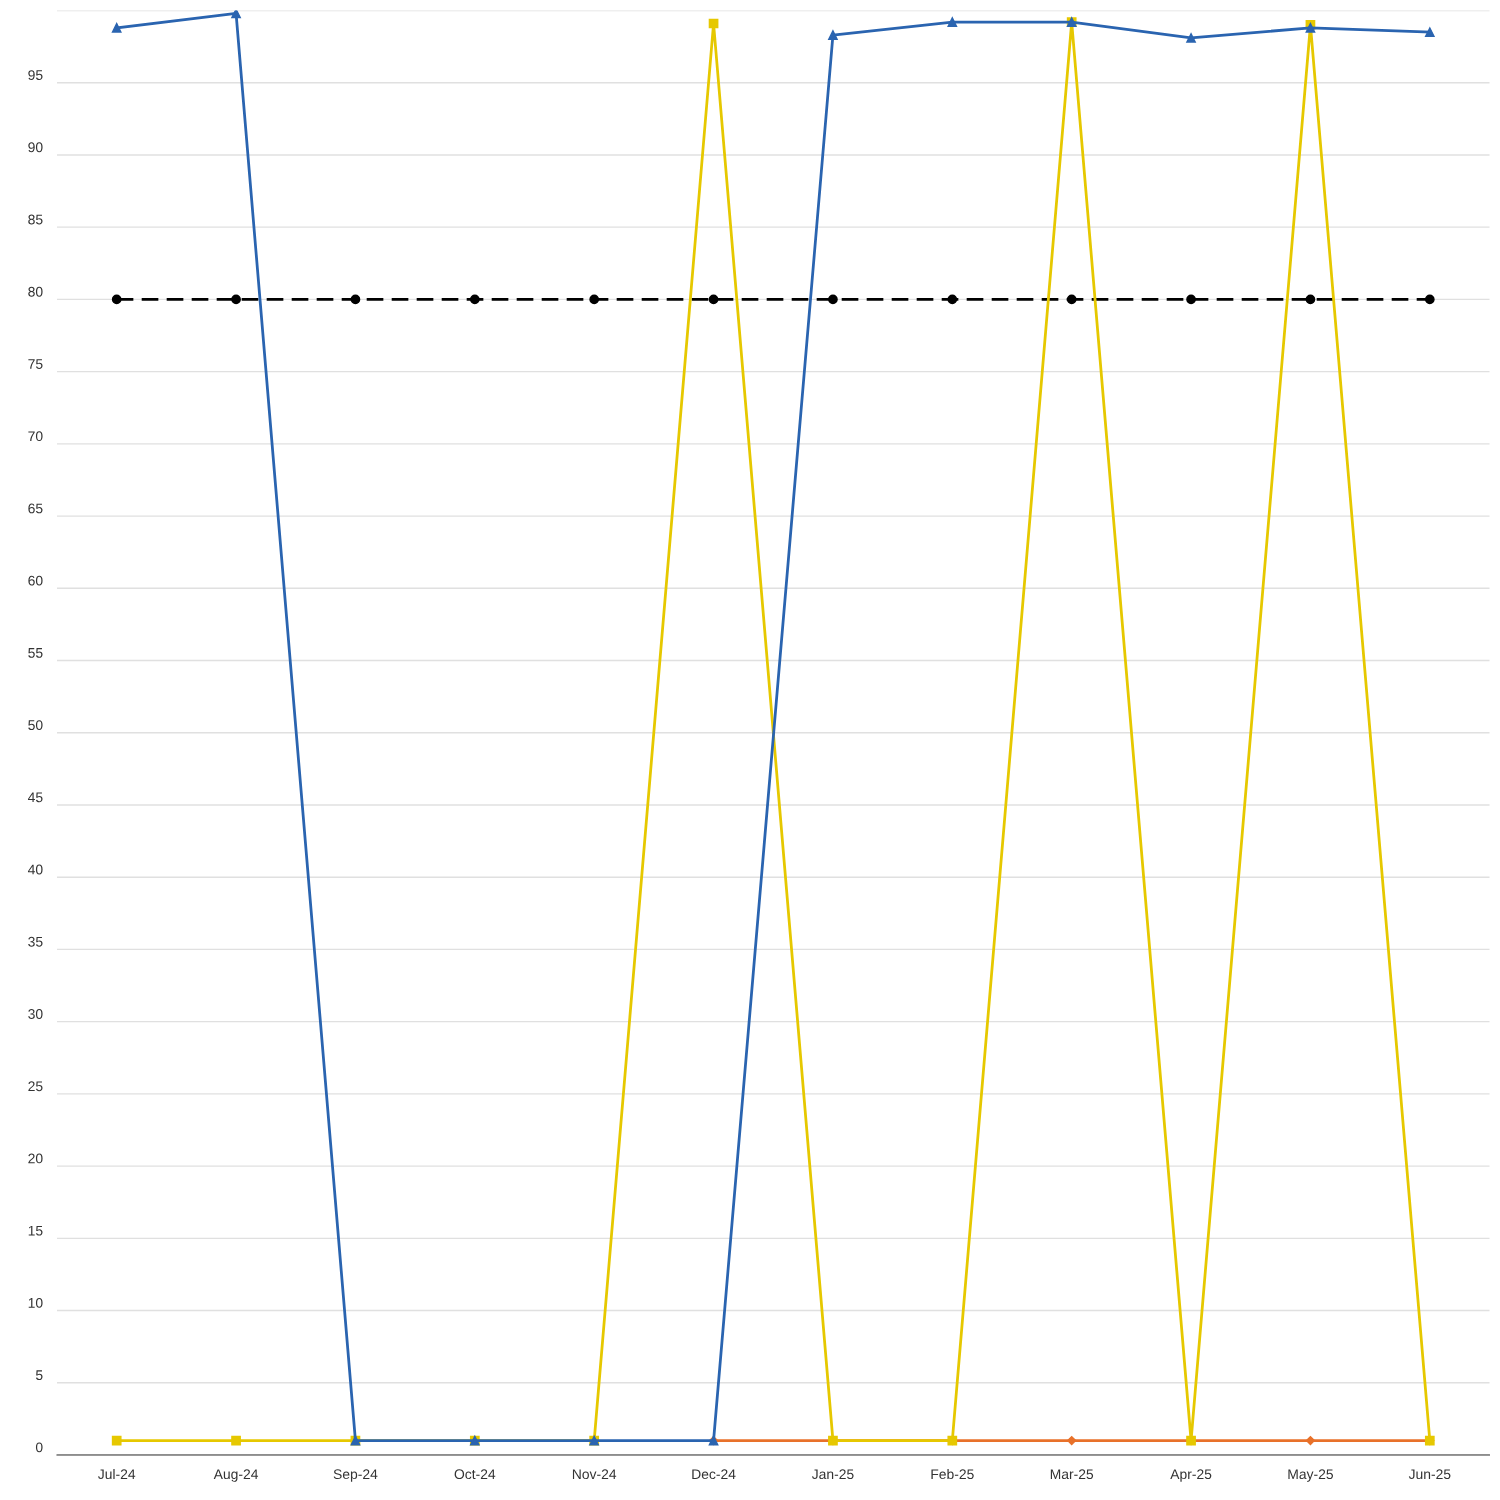 The image size is (1500, 1500). What do you see at coordinates (594, 1474) in the screenshot?
I see `x-tick-label: Nov-24` at bounding box center [594, 1474].